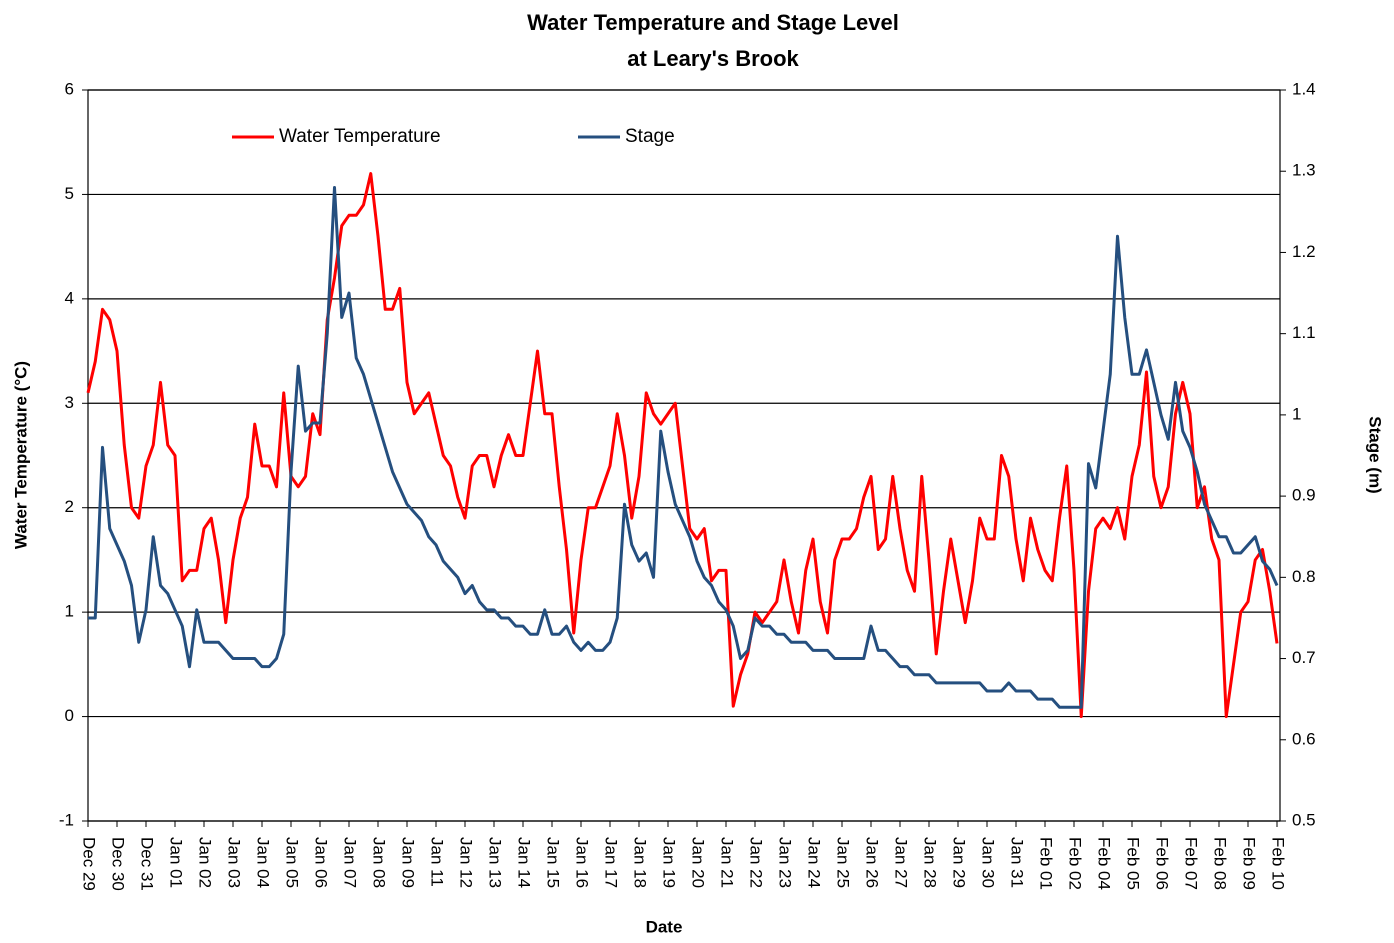 Image resolution: width=1394 pixels, height=943 pixels. What do you see at coordinates (1296, 413) in the screenshot?
I see `y2-tick-label: 1` at bounding box center [1296, 413].